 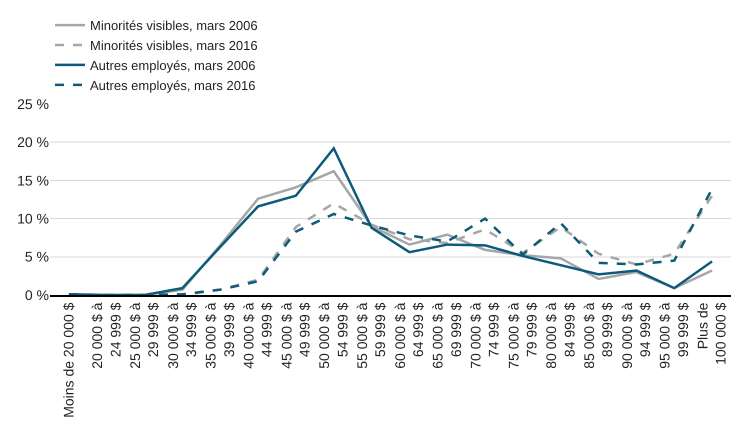 I want to click on x-tick-label: 55 000 $ à 59 999 $, so click(x=371, y=335).